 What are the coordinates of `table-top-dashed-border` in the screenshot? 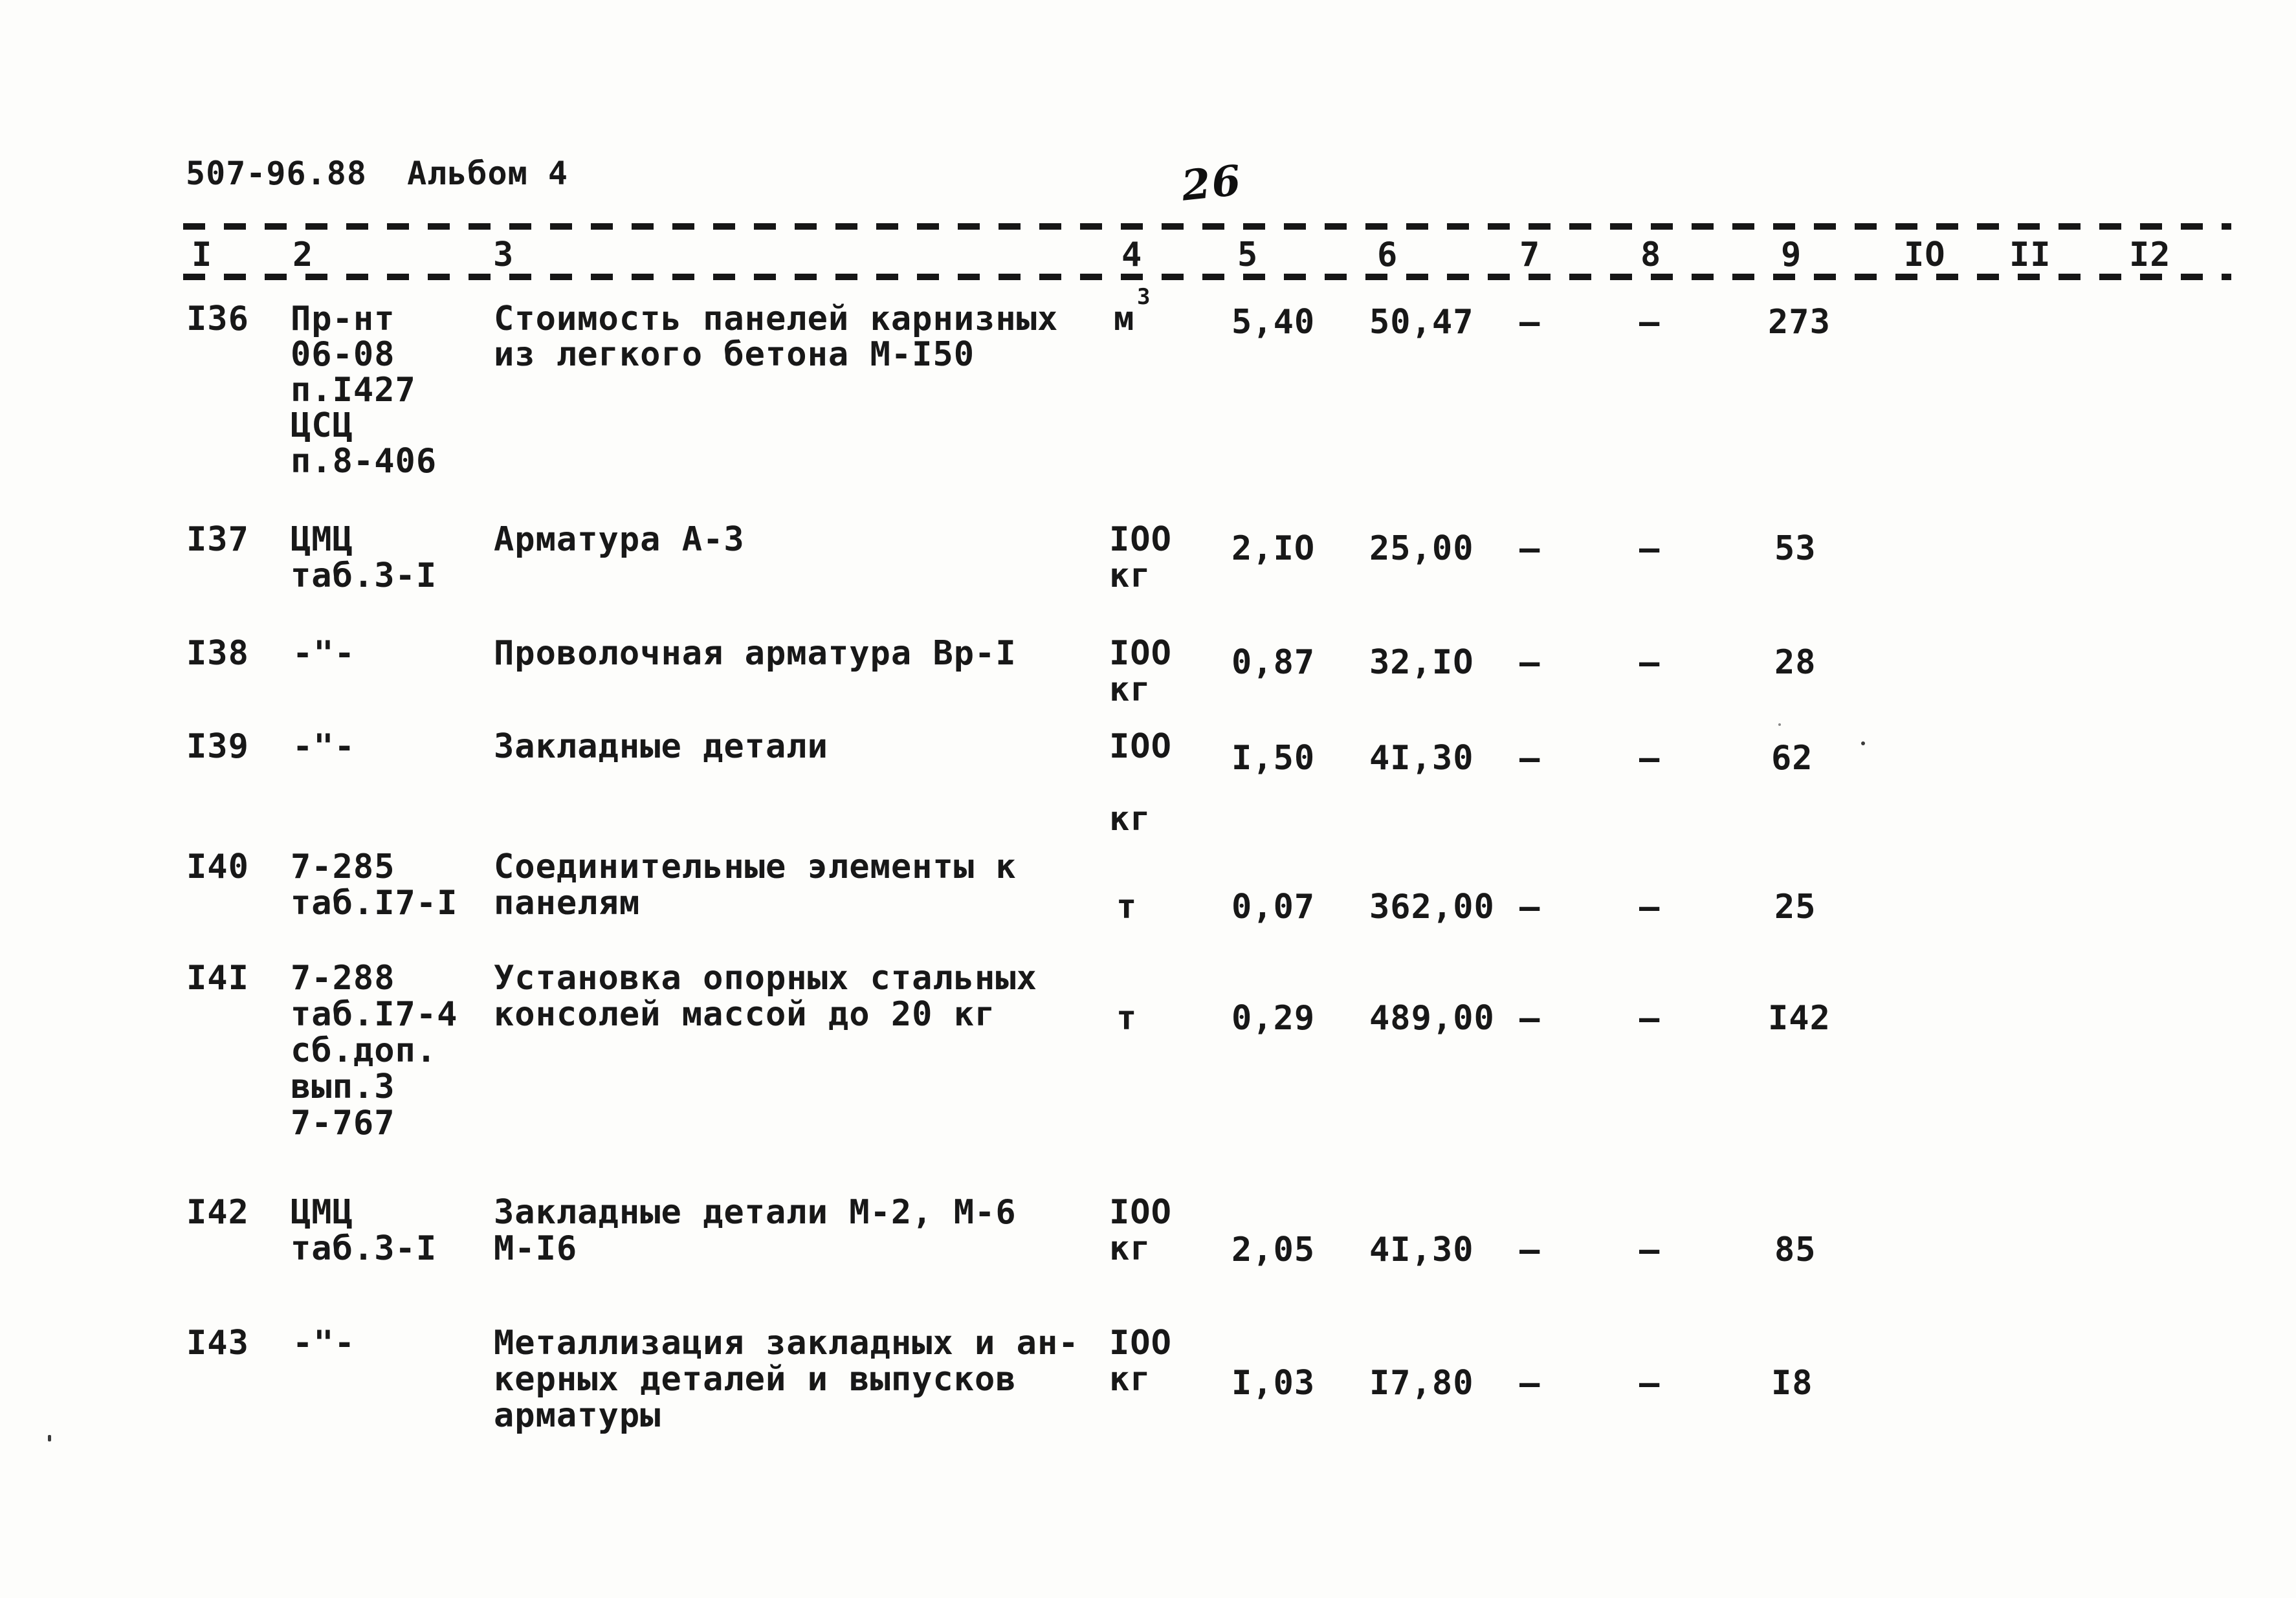 It's located at (1207, 226).